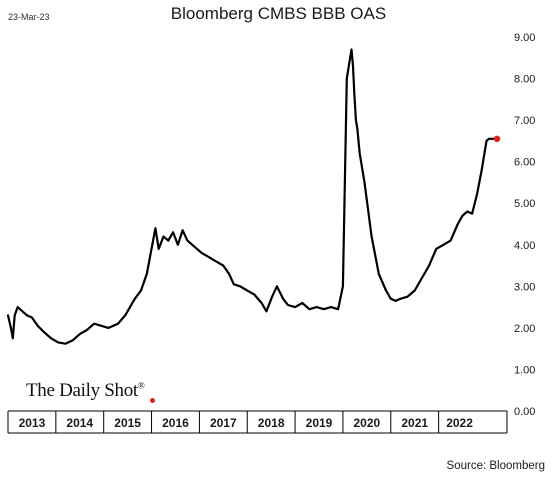 This screenshot has height=480, width=557. I want to click on y-tick-label: 8.00, so click(524, 80).